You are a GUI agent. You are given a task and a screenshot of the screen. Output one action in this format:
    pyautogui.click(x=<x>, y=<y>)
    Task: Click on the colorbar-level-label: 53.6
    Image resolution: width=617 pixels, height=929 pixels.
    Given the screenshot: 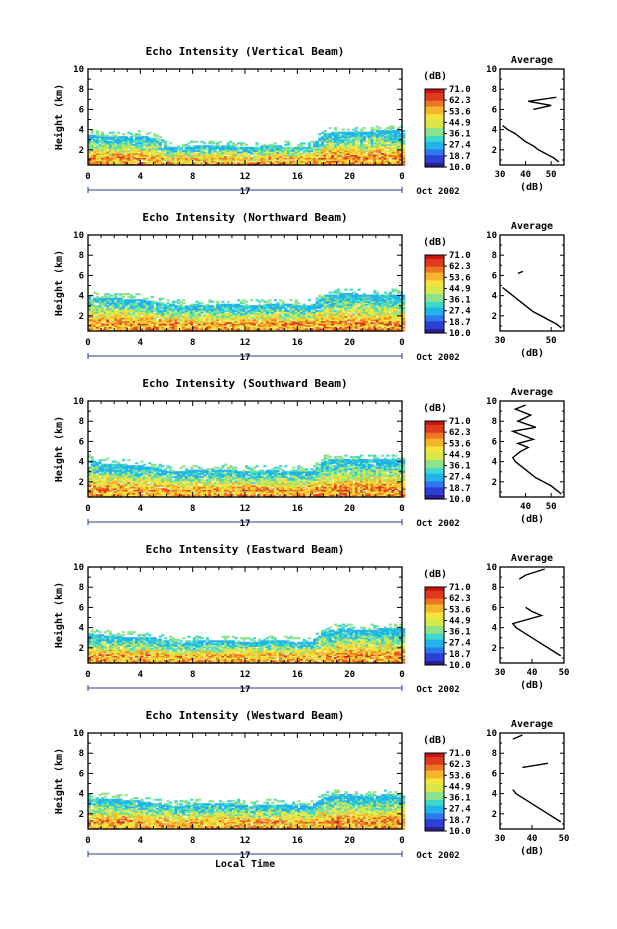 What is the action you would take?
    pyautogui.click(x=460, y=278)
    